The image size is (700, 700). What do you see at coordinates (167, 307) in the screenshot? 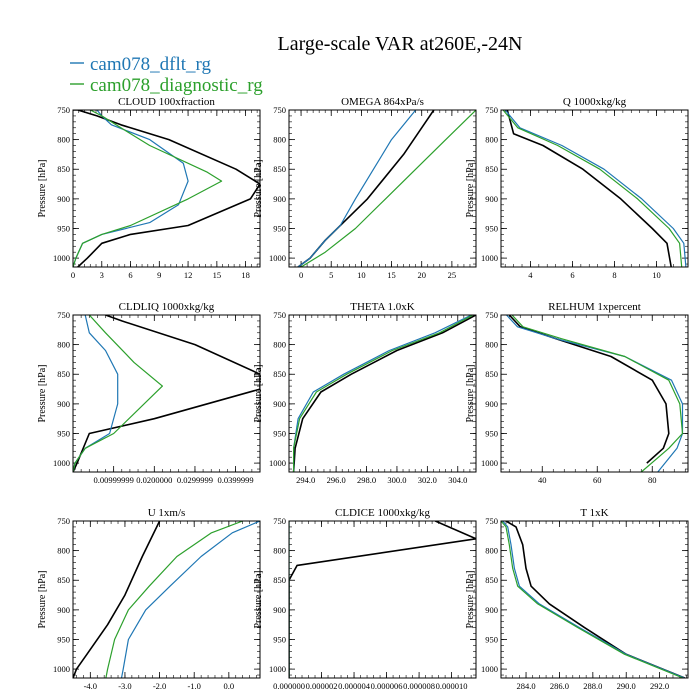
I see `panel-title: CLDLIQ 1000xkg/kg` at bounding box center [167, 307].